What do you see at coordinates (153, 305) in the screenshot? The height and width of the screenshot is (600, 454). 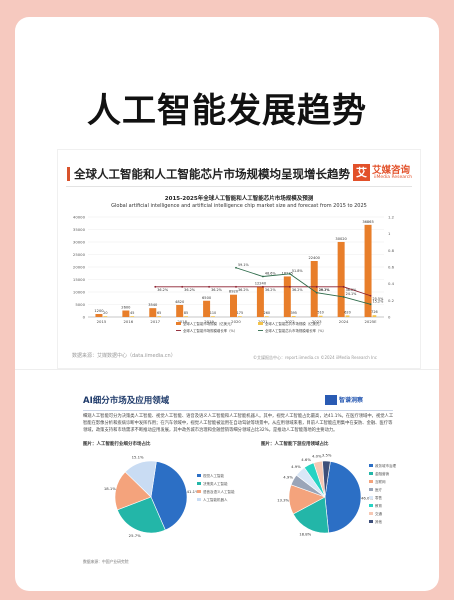 I see `bar-ai-market-label: 3540` at bounding box center [153, 305].